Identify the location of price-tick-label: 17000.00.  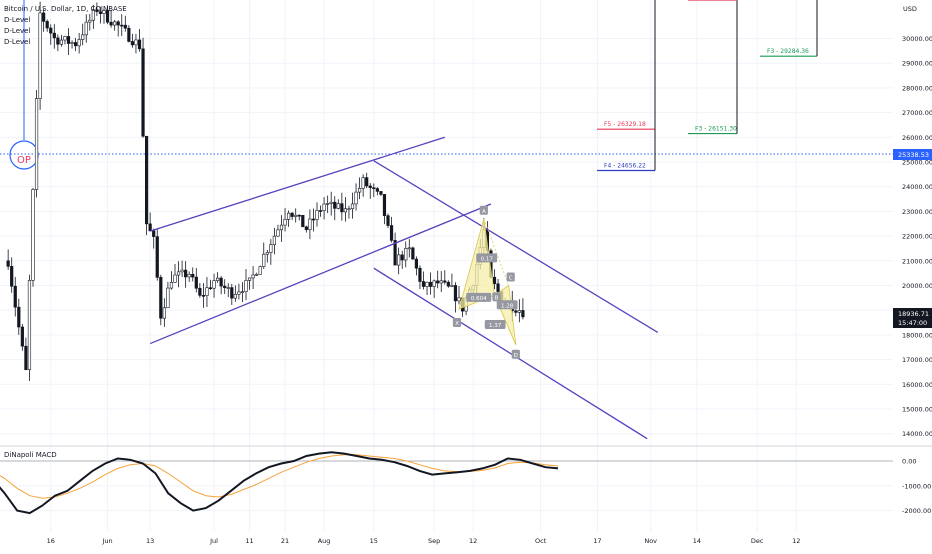
(917, 360).